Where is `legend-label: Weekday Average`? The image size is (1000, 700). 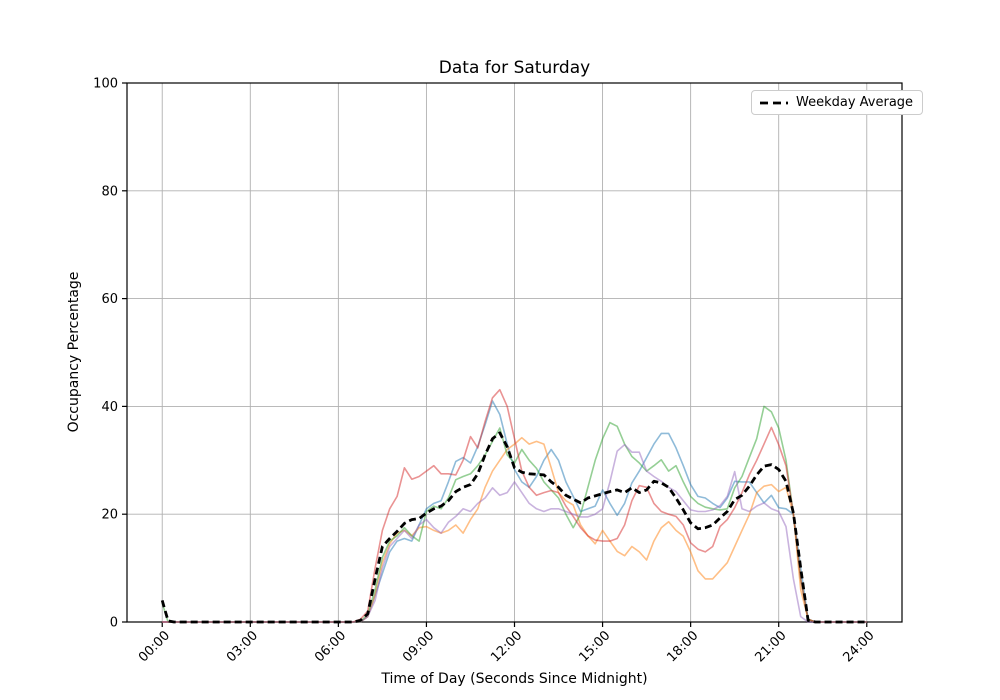 legend-label: Weekday Average is located at coordinates (855, 102).